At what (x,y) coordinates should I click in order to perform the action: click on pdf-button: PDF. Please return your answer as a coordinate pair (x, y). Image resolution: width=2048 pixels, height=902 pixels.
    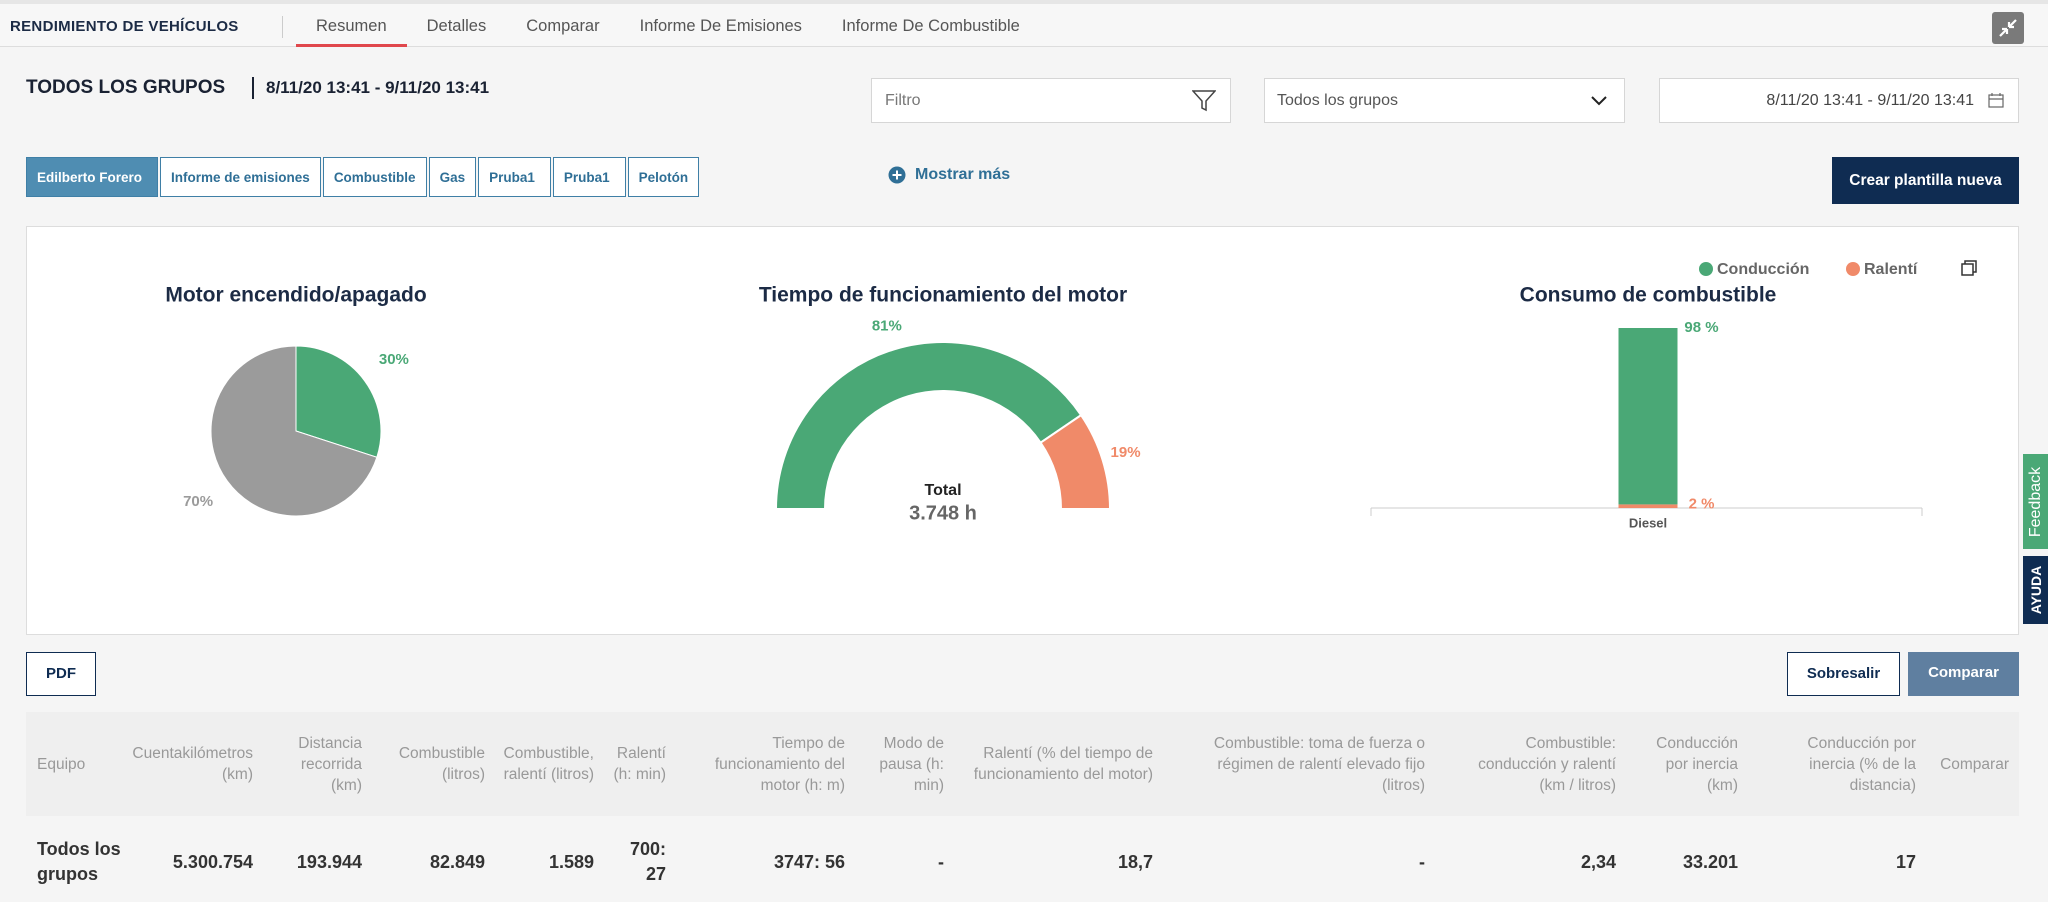
    Looking at the image, I should click on (61, 674).